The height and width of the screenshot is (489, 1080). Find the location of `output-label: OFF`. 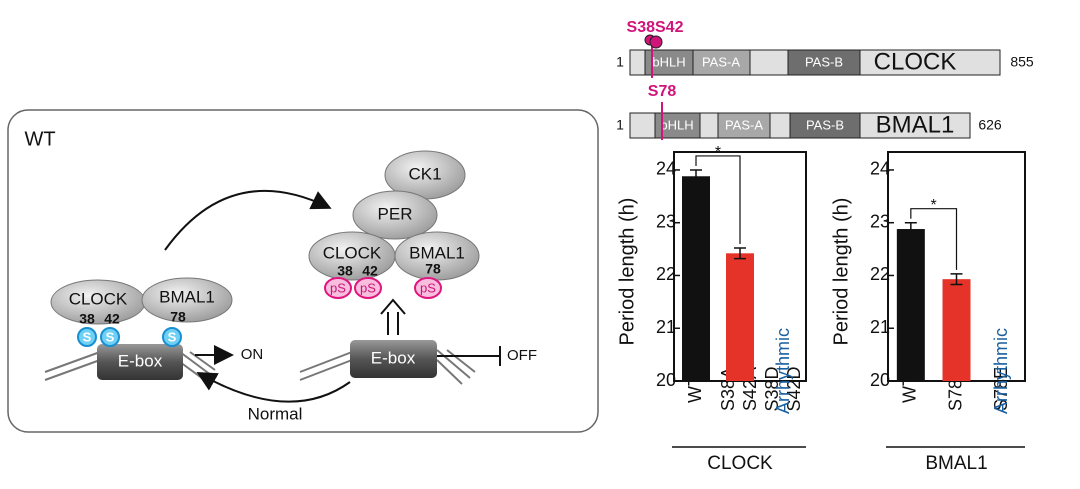

output-label: OFF is located at coordinates (522, 355).